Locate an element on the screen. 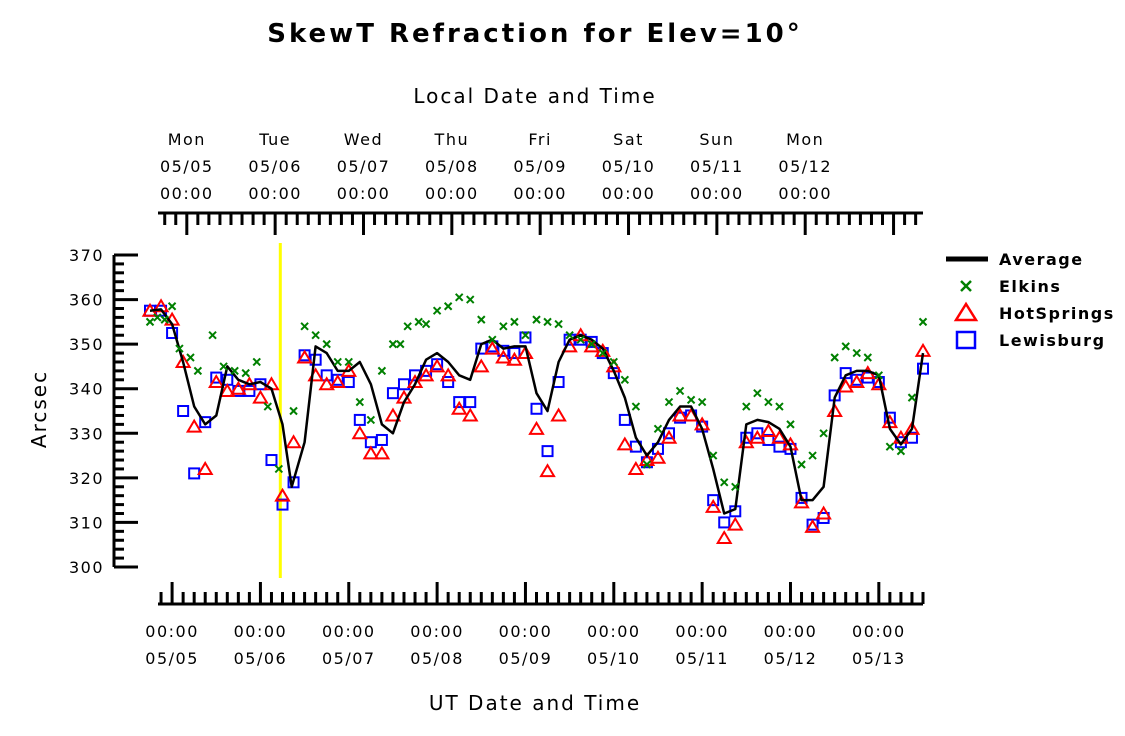 This screenshot has width=1125, height=736. top-tick-day: Tue is located at coordinates (274, 139).